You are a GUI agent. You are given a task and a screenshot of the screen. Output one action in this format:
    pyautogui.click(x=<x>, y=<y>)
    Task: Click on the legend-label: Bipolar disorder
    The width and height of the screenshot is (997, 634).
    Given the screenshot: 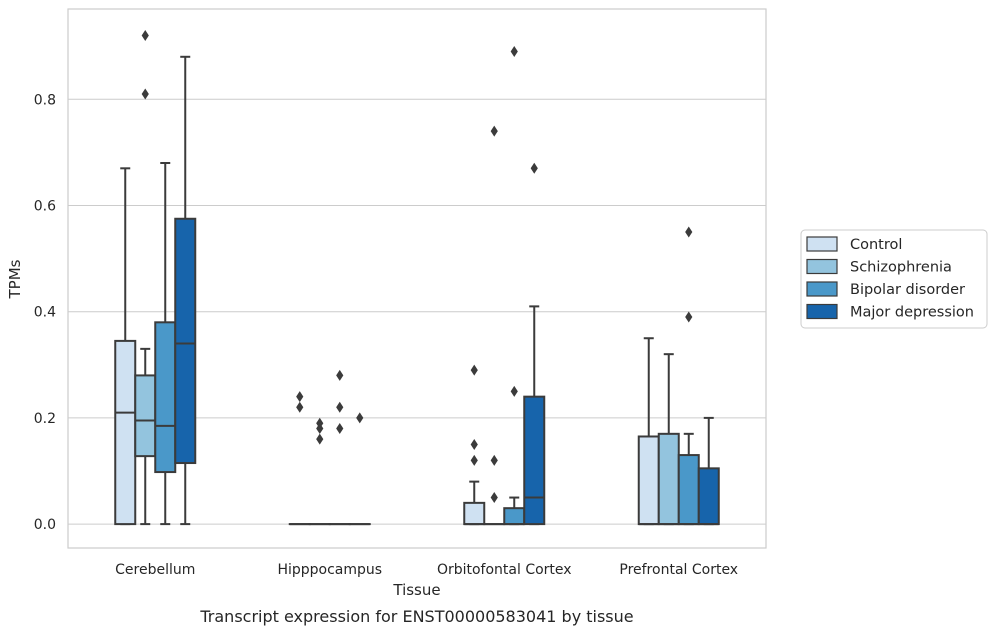 What is the action you would take?
    pyautogui.click(x=907, y=290)
    